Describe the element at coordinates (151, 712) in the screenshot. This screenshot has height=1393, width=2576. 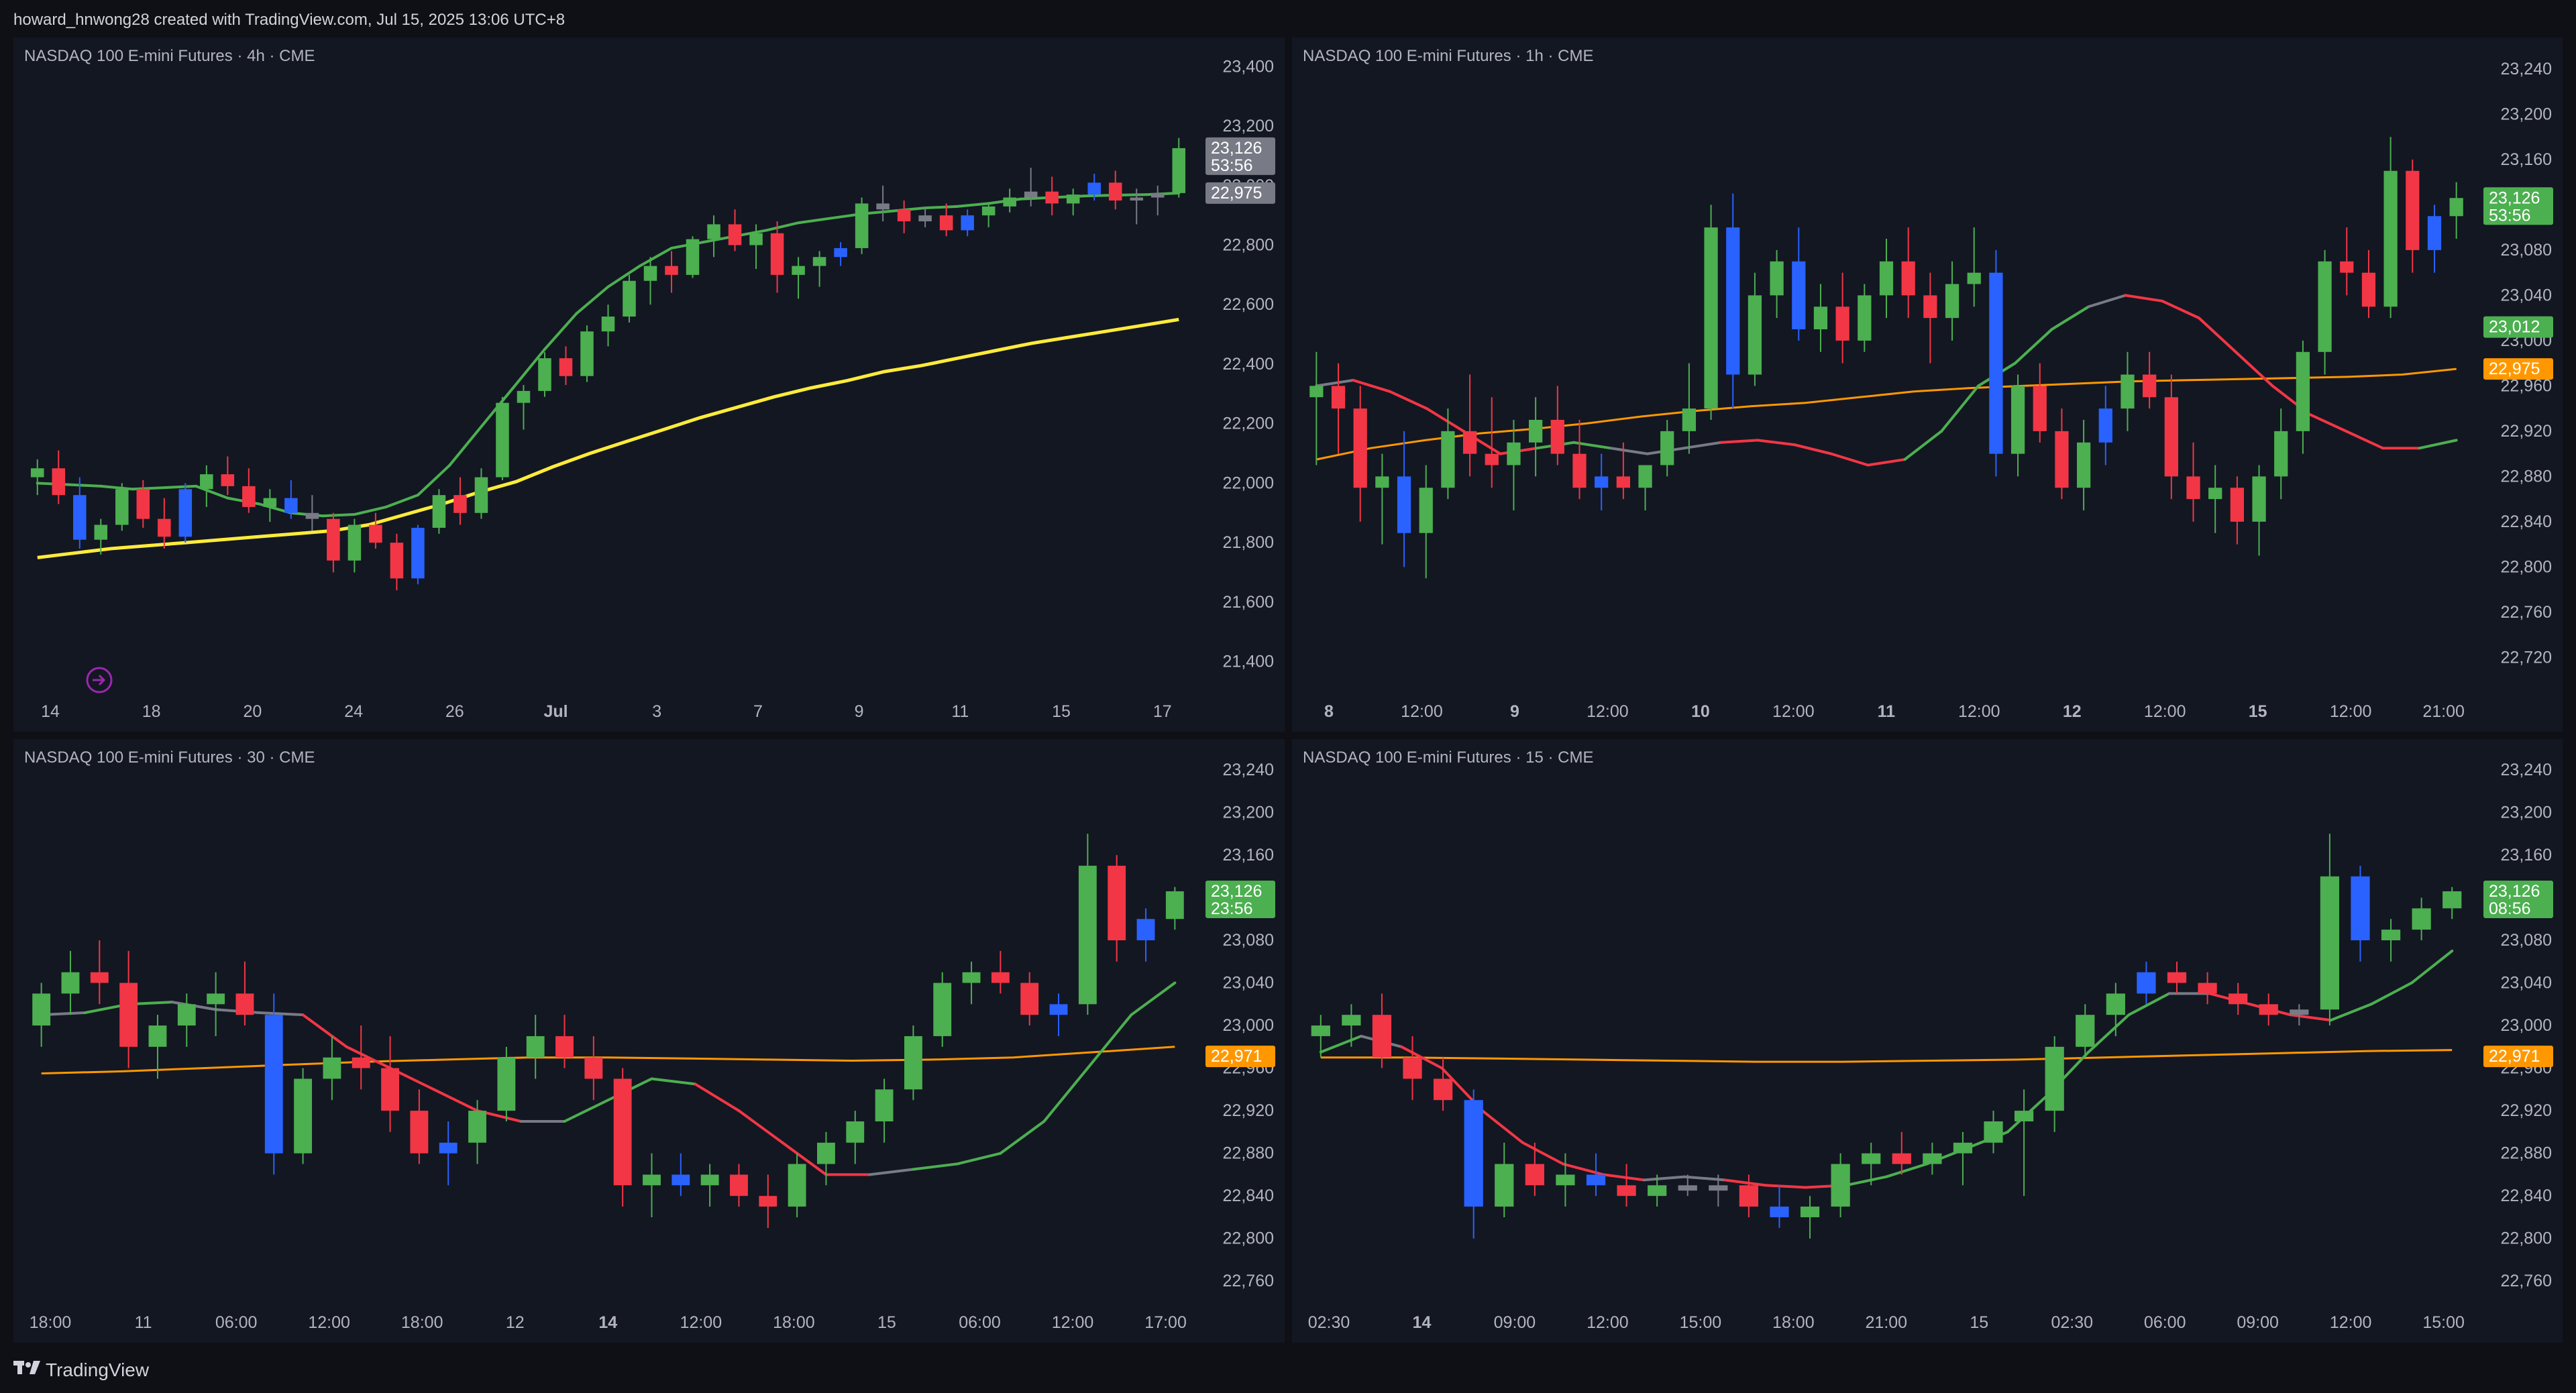
I see `x-tick-label: 18` at that location.